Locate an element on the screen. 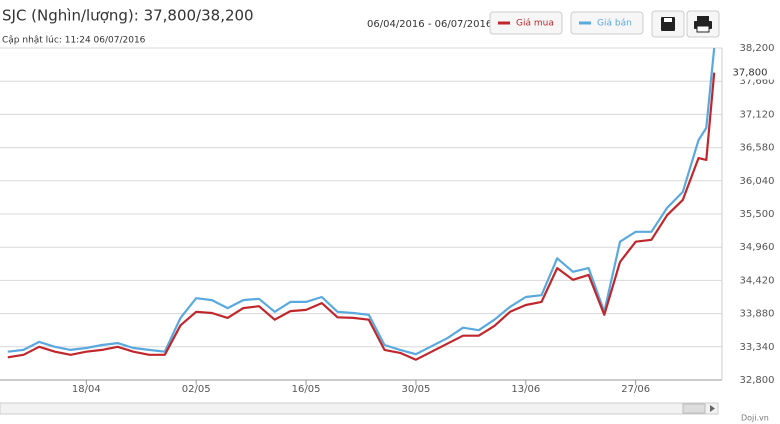 This screenshot has width=780, height=424. legend-button: Giá mua is located at coordinates (526, 23).